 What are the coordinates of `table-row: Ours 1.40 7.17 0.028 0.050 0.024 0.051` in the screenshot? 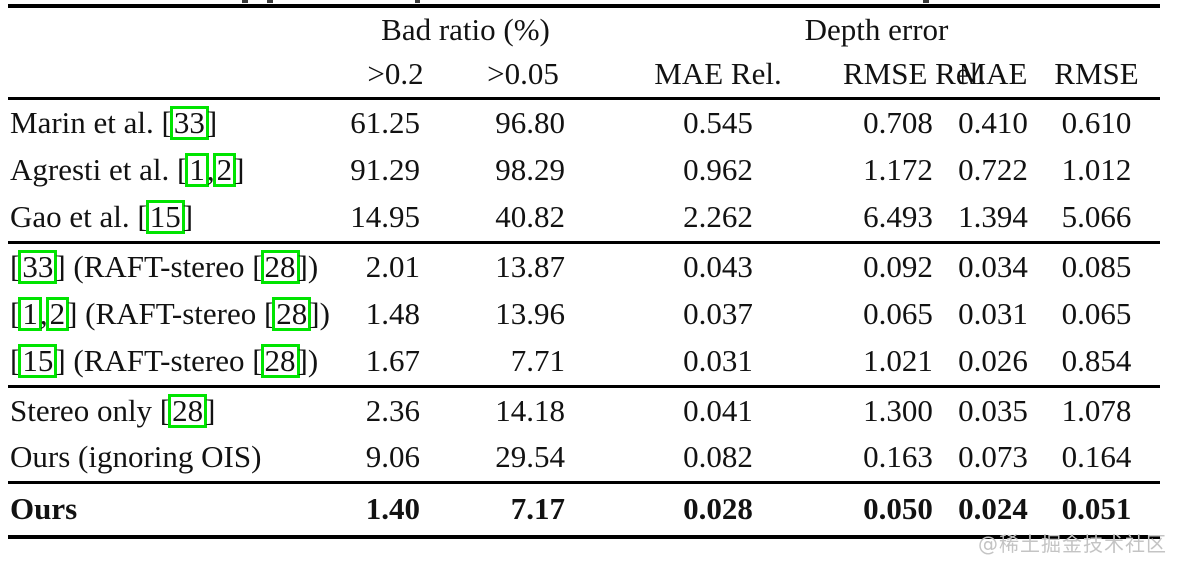 It's located at (584, 509).